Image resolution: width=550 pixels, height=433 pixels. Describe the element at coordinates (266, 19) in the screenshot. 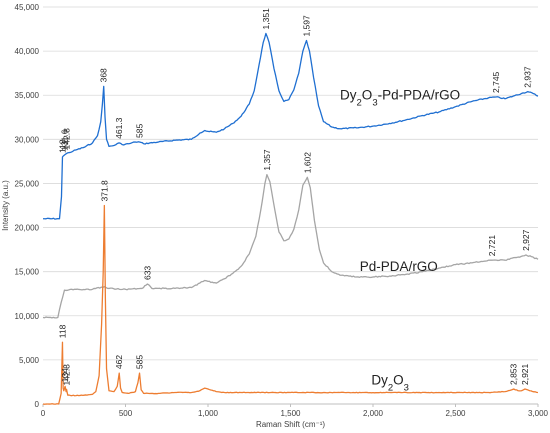

I see `peak-label: 1,351` at that location.